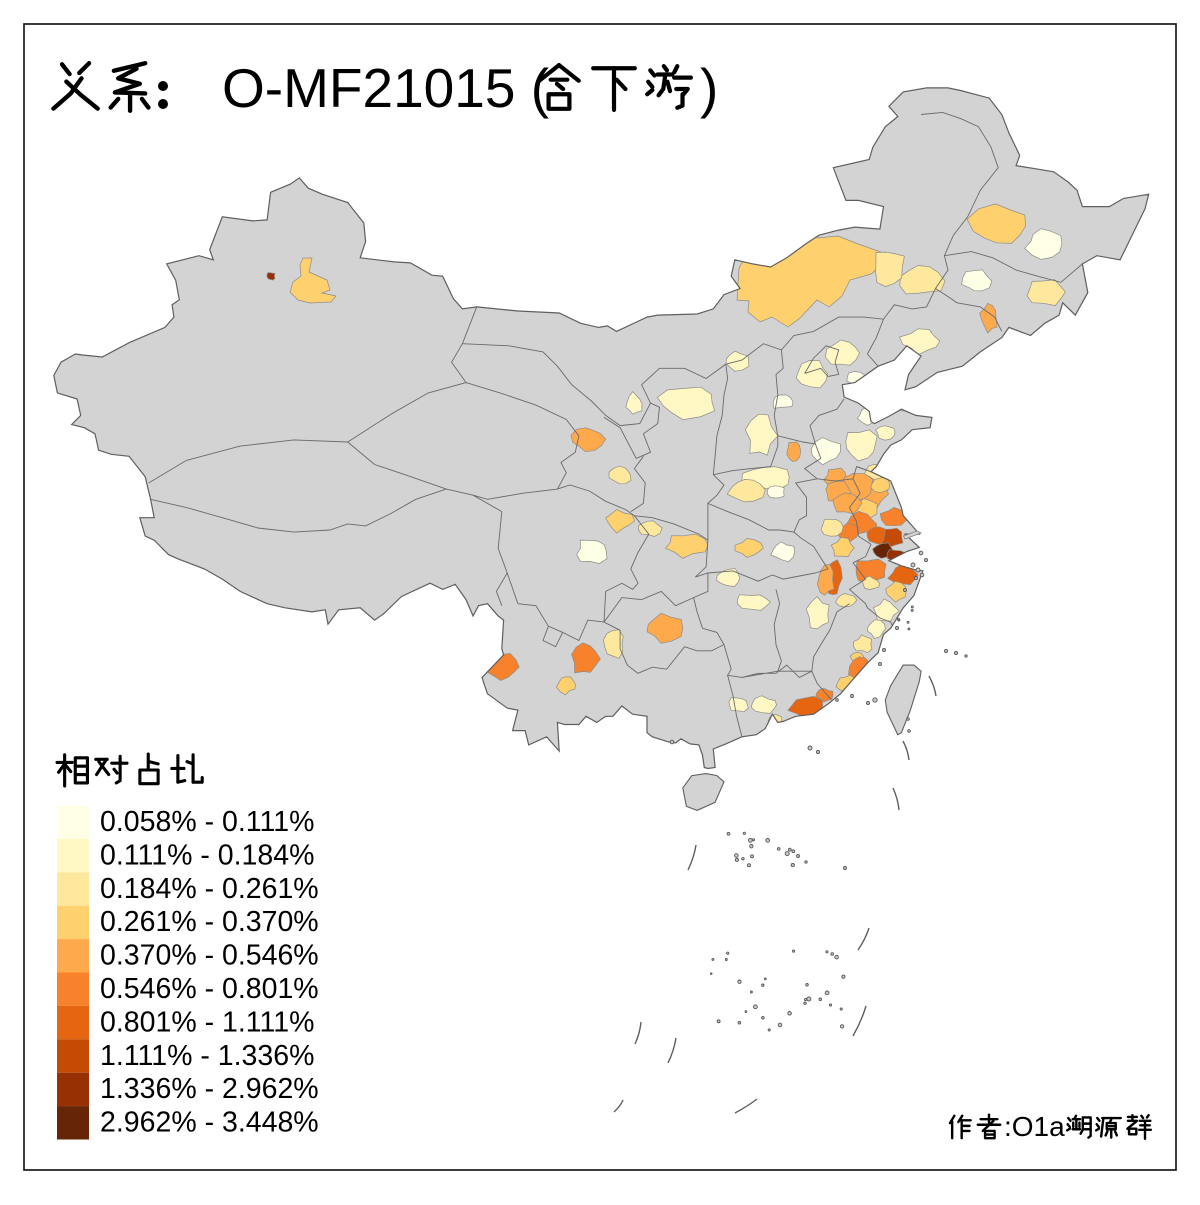 The image size is (1200, 1205). Describe the element at coordinates (209, 989) in the screenshot. I see `svg-text: 0.546% - 0.801%` at that location.